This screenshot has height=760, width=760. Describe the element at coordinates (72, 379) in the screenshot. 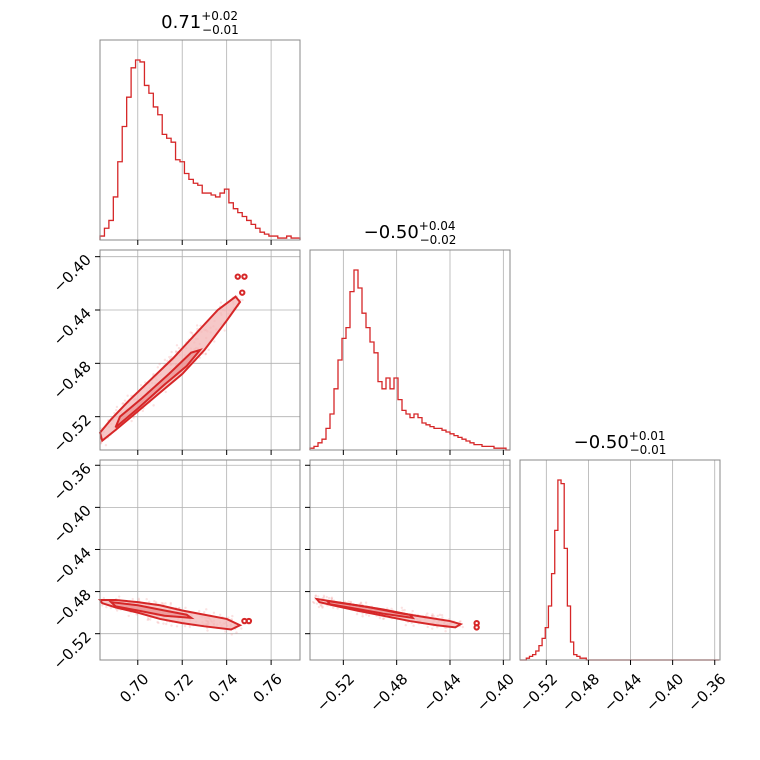

I see `ytick-label-1-1: −0.48` at that location.